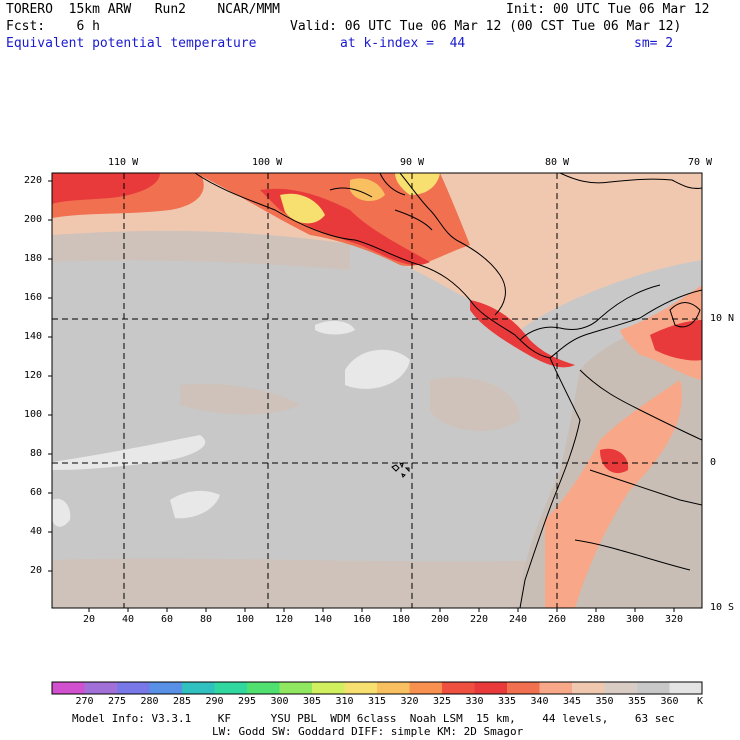 The height and width of the screenshot is (740, 740). I want to click on y-ticks, so click(50, 376).